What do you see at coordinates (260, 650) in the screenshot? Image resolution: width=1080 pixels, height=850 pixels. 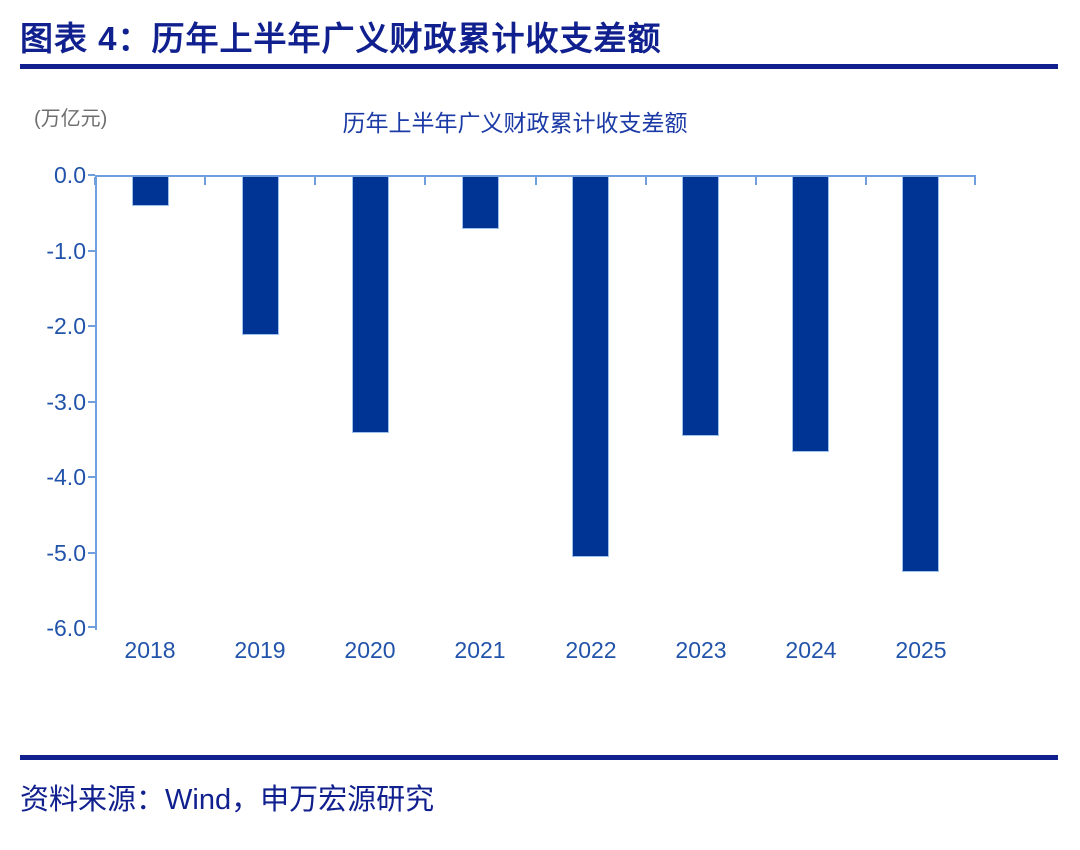 I see `x-axis-tick-label: 2019` at bounding box center [260, 650].